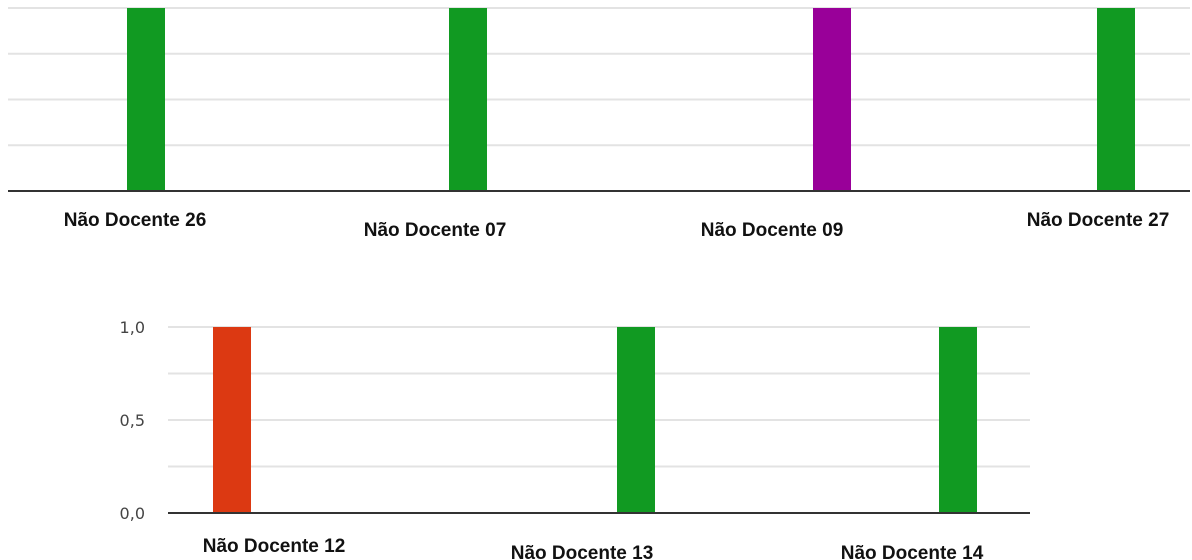 This screenshot has width=1192, height=560. What do you see at coordinates (582, 551) in the screenshot?
I see `bottom-category-label-1: Não Docente 13` at bounding box center [582, 551].